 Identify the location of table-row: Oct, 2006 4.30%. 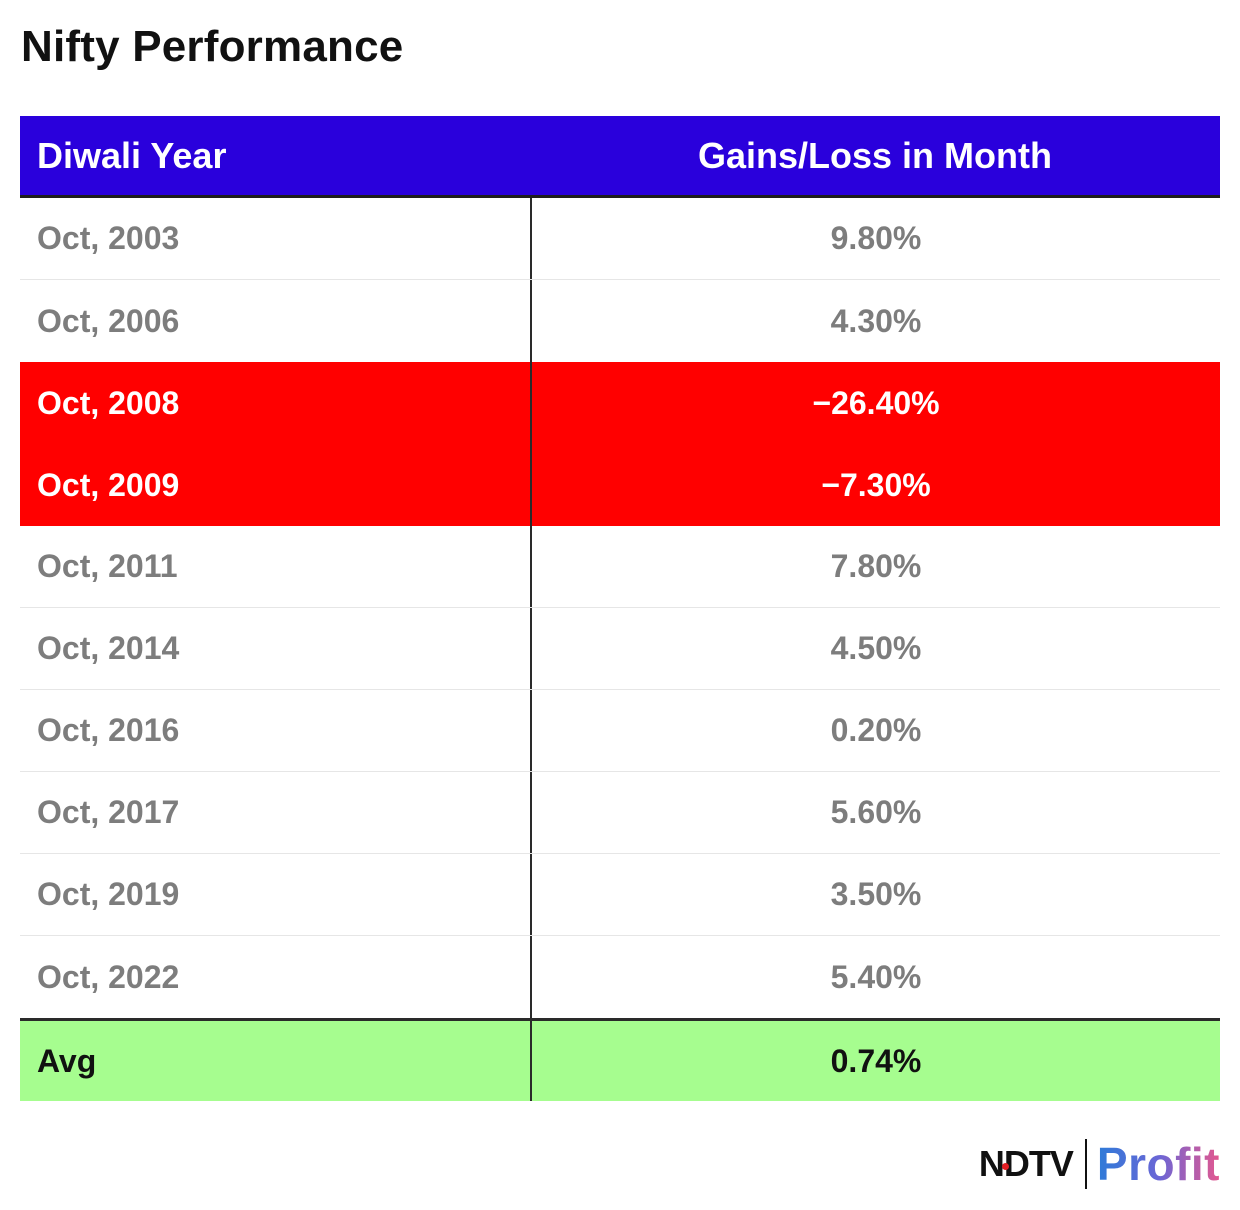
(620, 321).